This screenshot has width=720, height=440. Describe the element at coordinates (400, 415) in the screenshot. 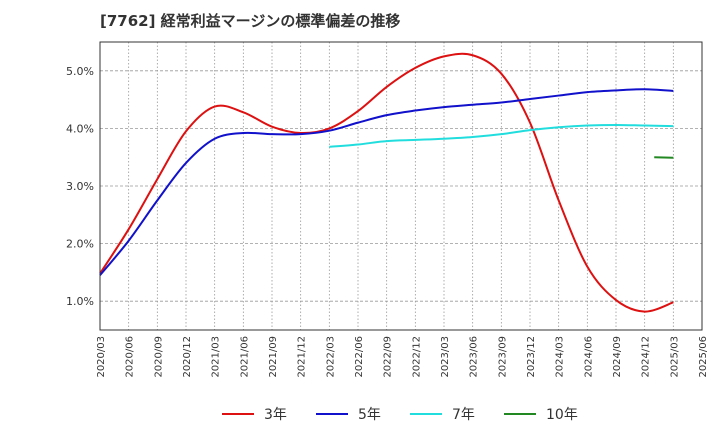

I see `legend: 3年 5年 7年 10年` at that location.